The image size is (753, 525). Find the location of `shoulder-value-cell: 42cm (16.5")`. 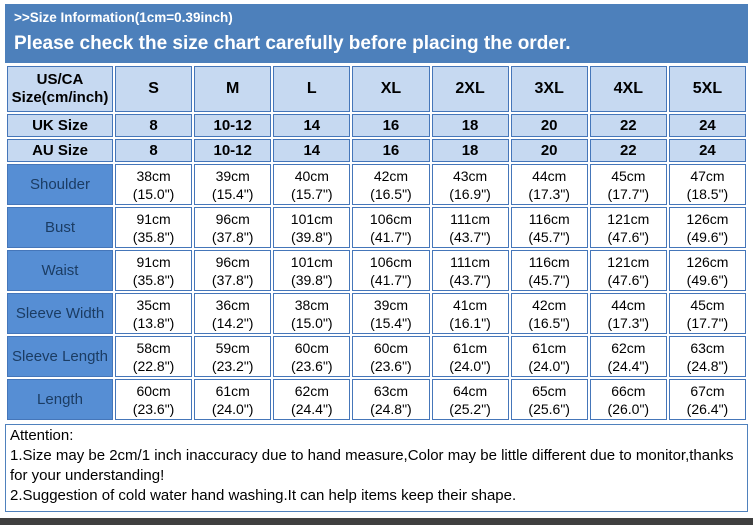

shoulder-value-cell: 42cm (16.5") is located at coordinates (391, 184).